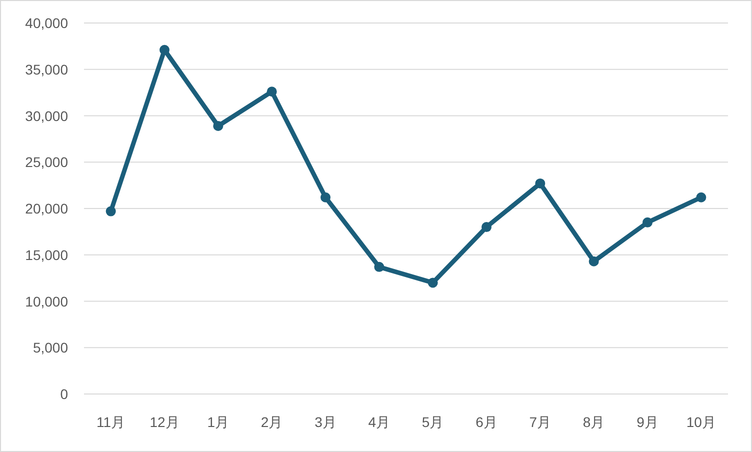 The height and width of the screenshot is (452, 752). Describe the element at coordinates (165, 422) in the screenshot. I see `x-tick-label: 12月` at that location.